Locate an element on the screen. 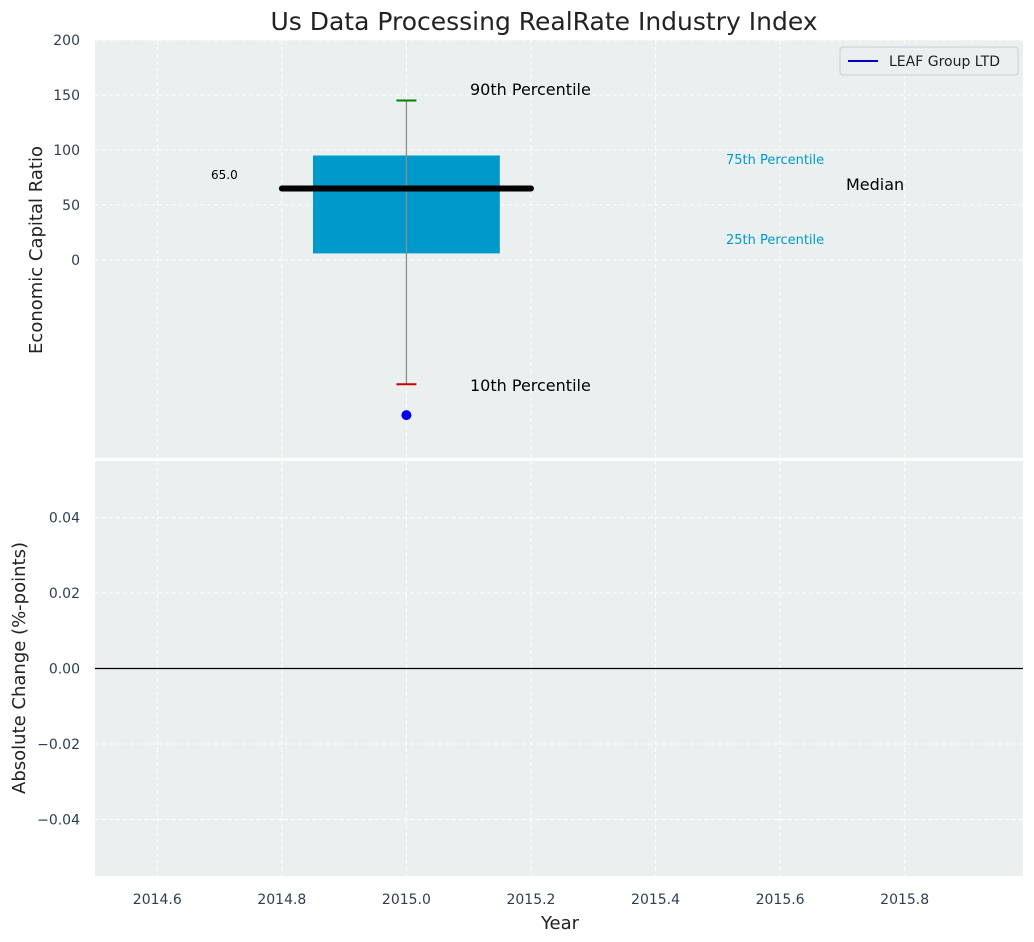  x-tick-label: 2015.8 is located at coordinates (904, 900).